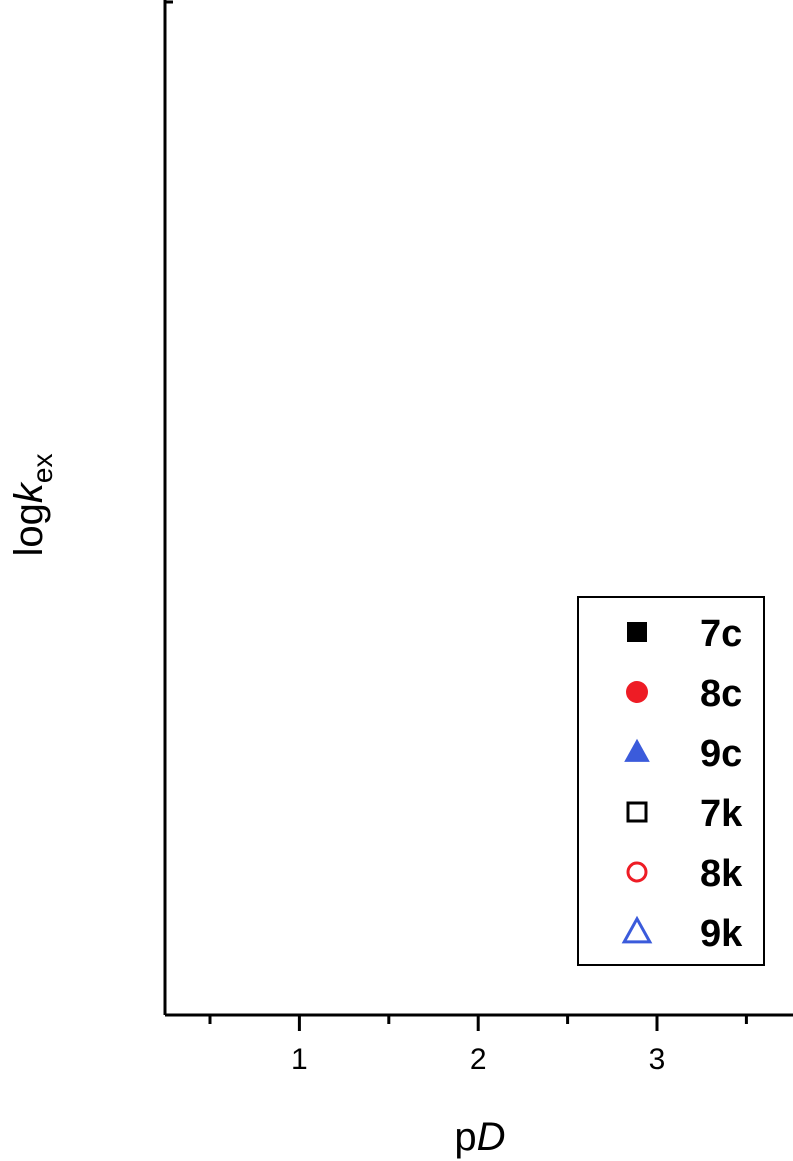 Image resolution: width=793 pixels, height=1161 pixels. I want to click on y-axis-title: logkex, so click(32, 505).